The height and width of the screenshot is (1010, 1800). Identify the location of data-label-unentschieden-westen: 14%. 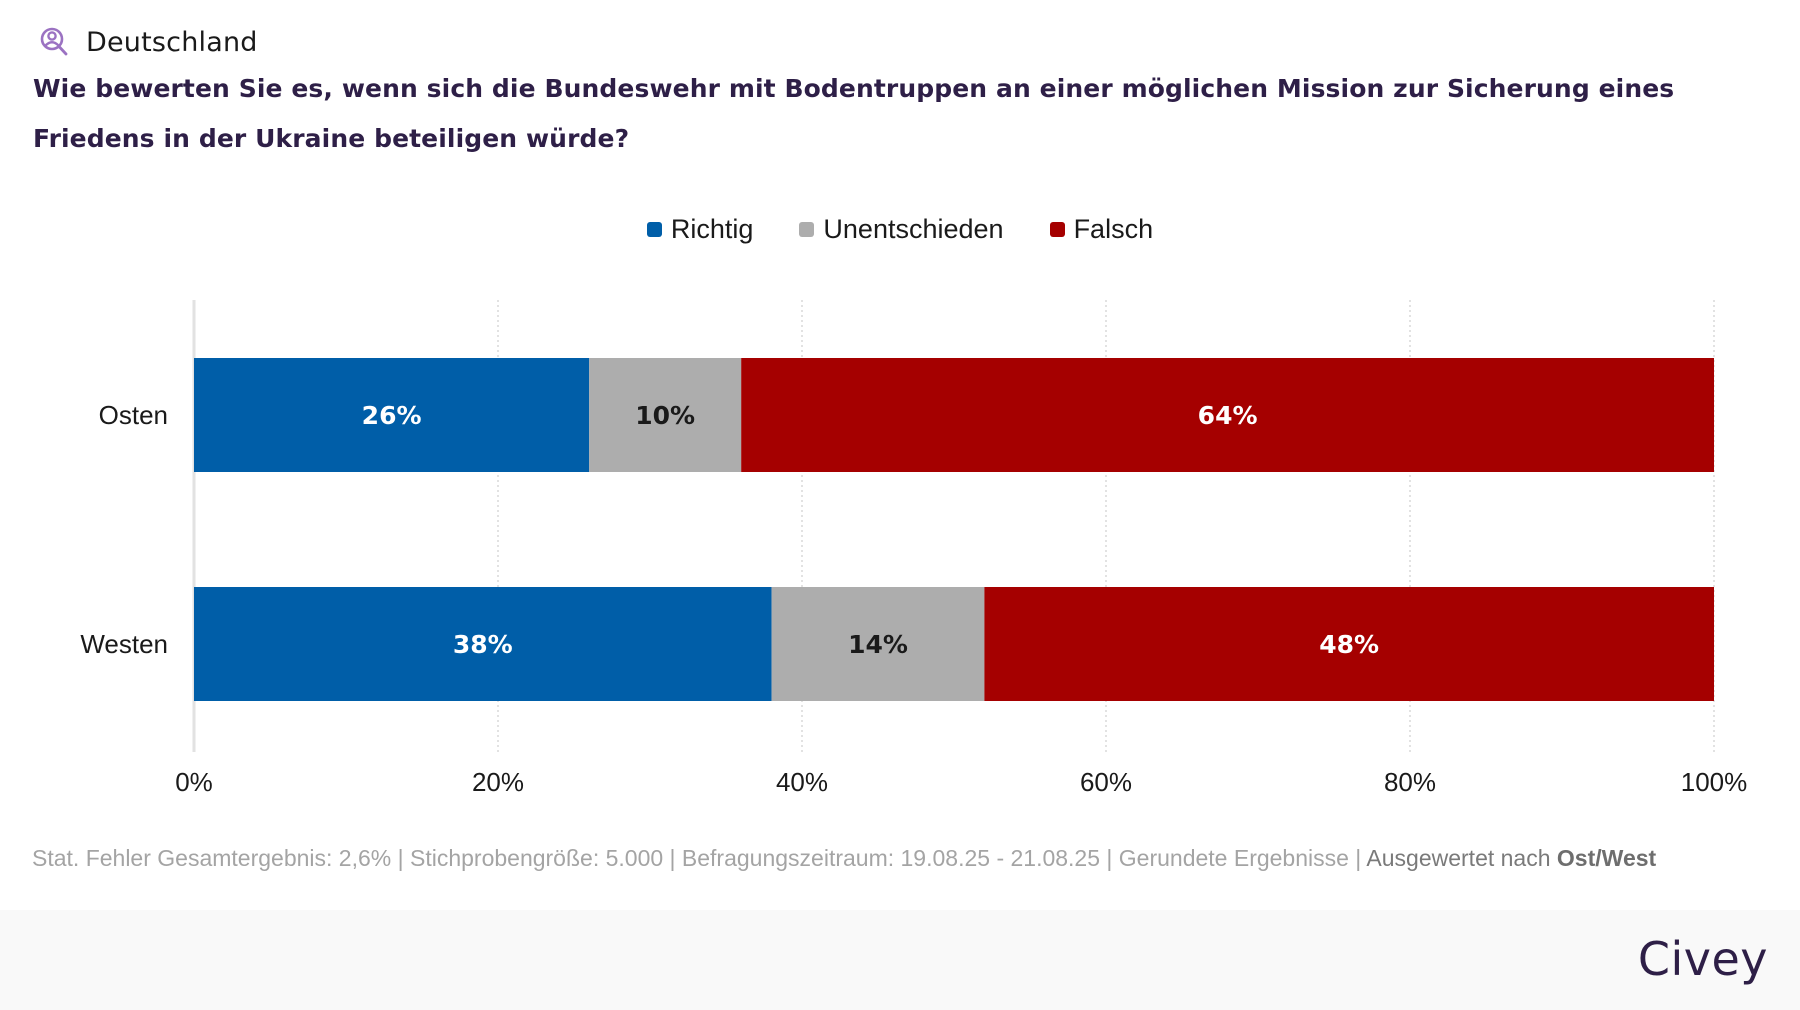
(878, 644).